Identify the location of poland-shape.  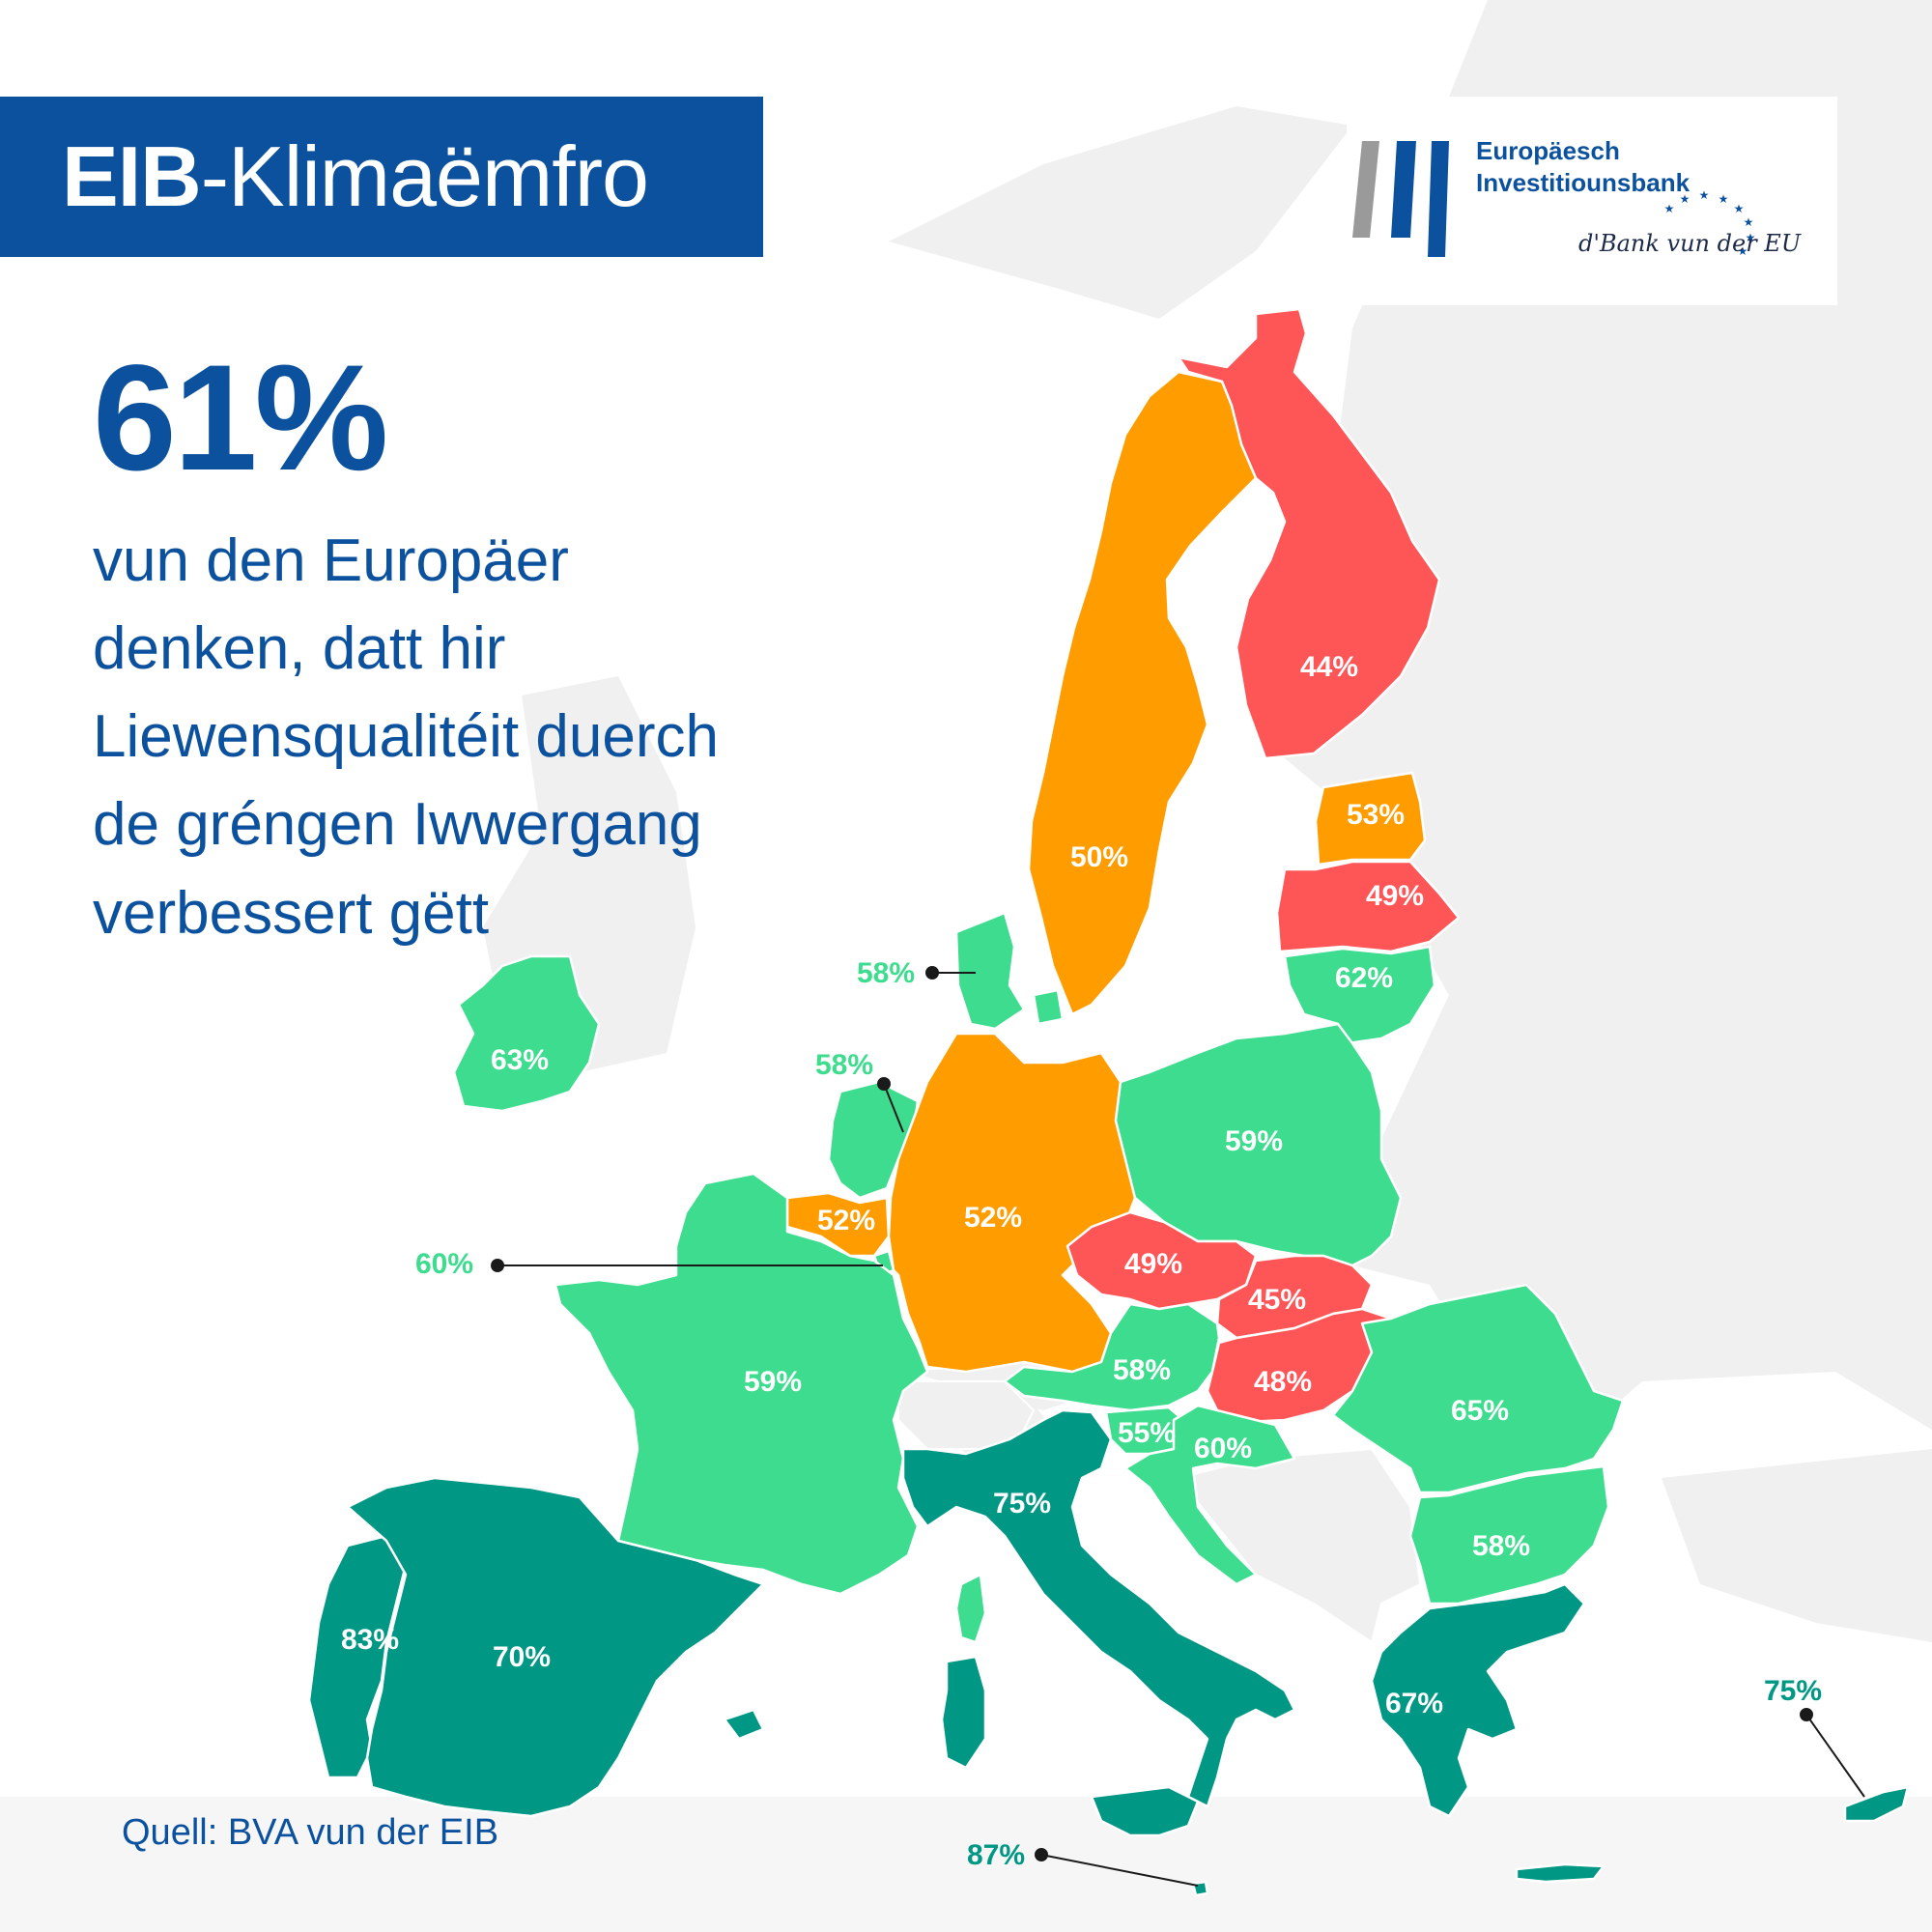
(1258, 1144).